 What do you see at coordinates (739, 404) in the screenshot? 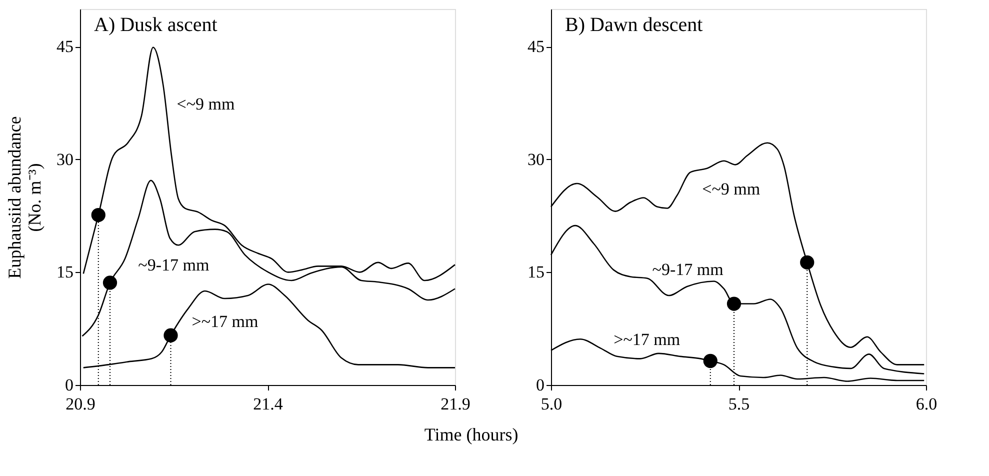
I see `x-tick-label: 5.5` at bounding box center [739, 404].